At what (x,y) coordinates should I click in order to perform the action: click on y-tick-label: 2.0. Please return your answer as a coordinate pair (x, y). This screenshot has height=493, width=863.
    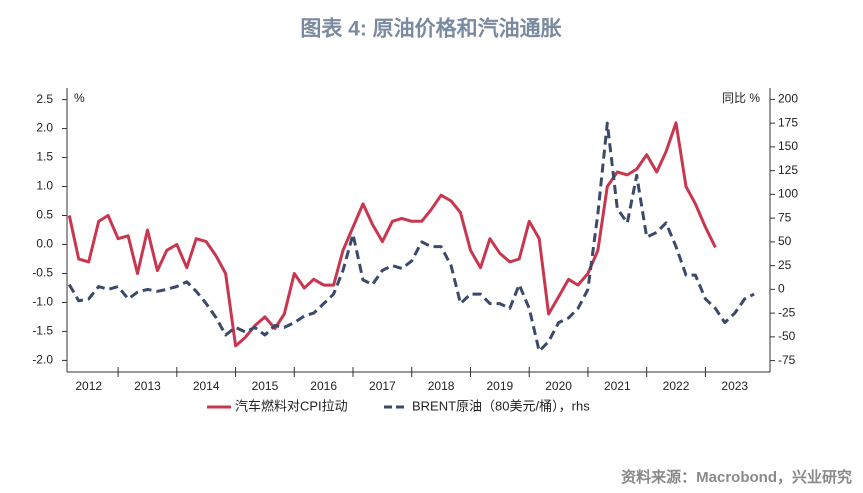
    Looking at the image, I should click on (44, 128).